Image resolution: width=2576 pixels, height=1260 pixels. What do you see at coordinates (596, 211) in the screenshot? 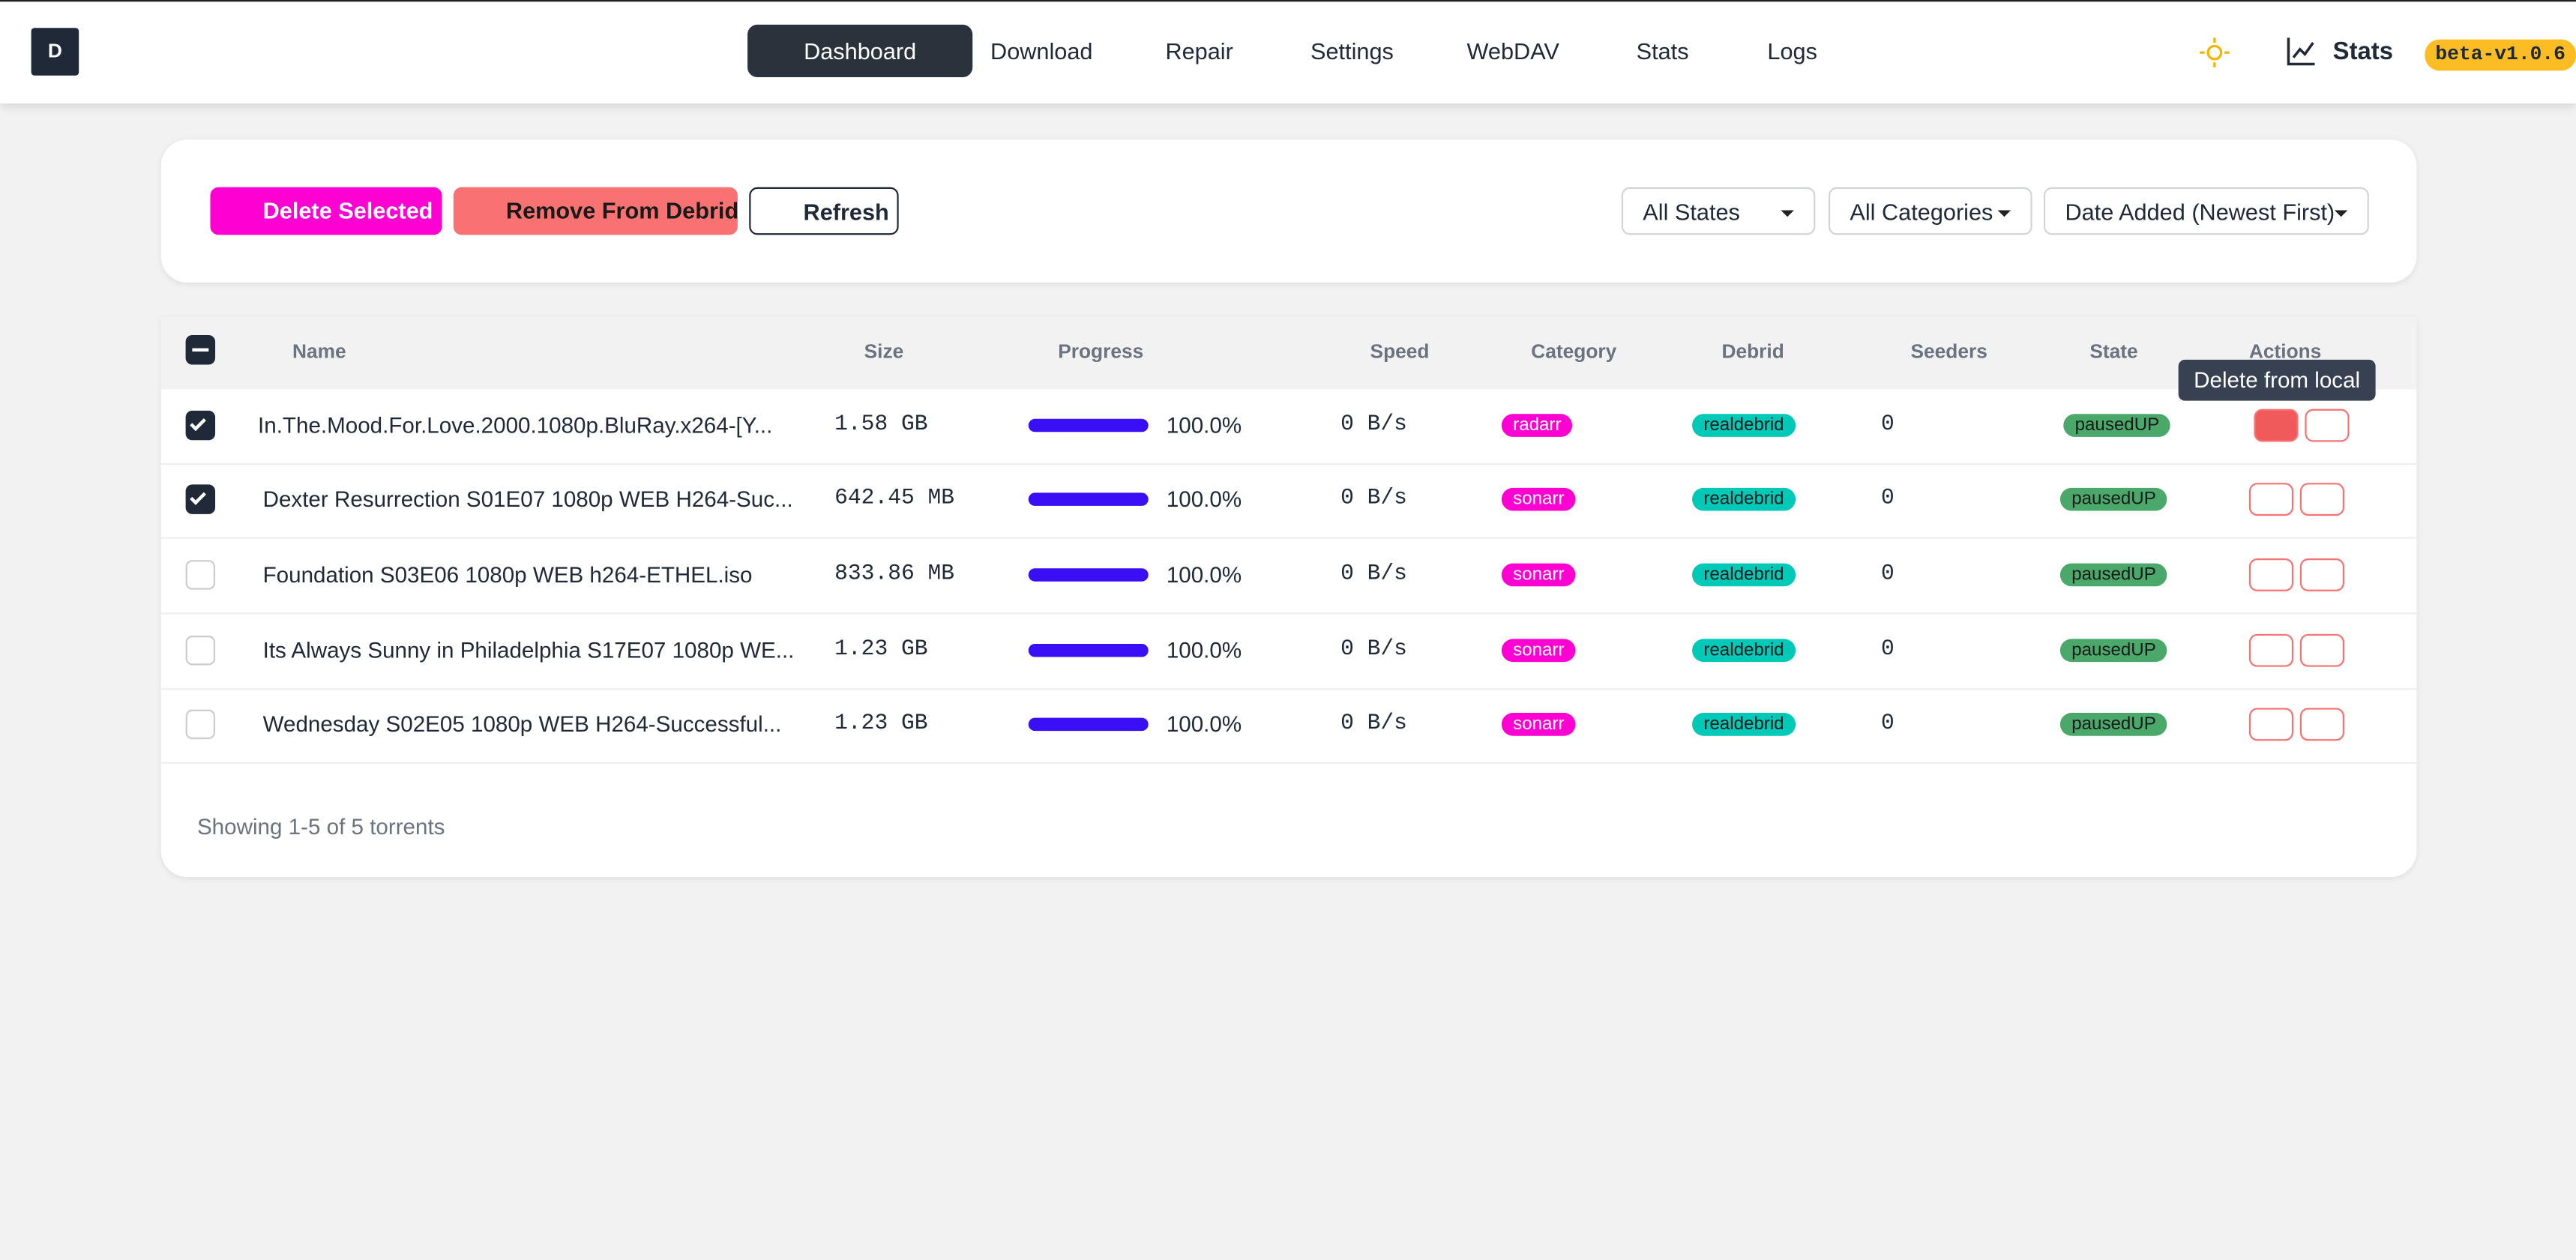
I see `remove-debrid-button: Remove From Debrid` at bounding box center [596, 211].